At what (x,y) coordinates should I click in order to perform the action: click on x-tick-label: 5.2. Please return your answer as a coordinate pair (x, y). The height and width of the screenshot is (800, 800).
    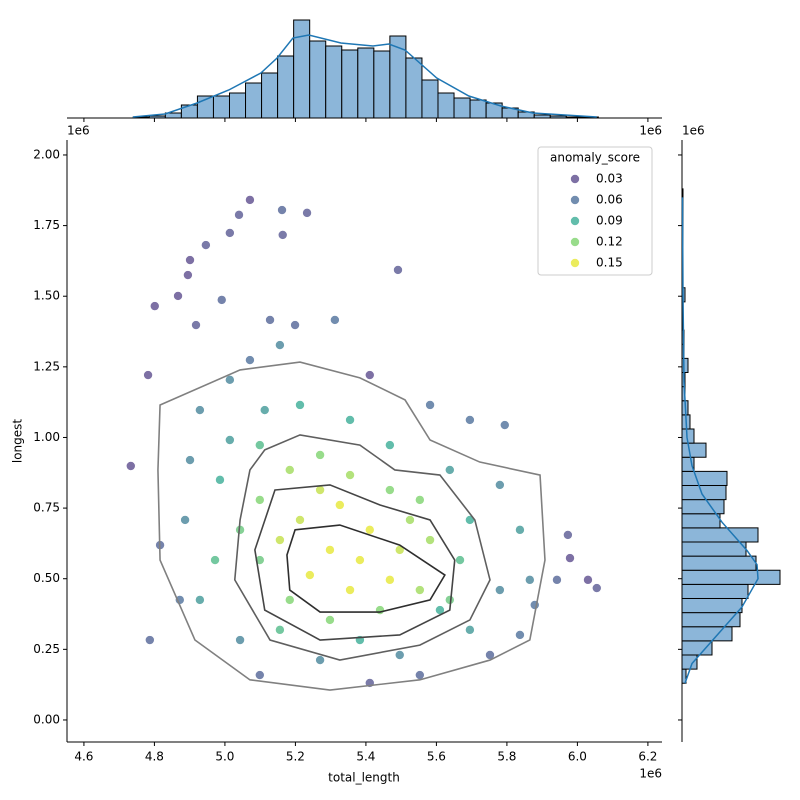
    Looking at the image, I should click on (295, 757).